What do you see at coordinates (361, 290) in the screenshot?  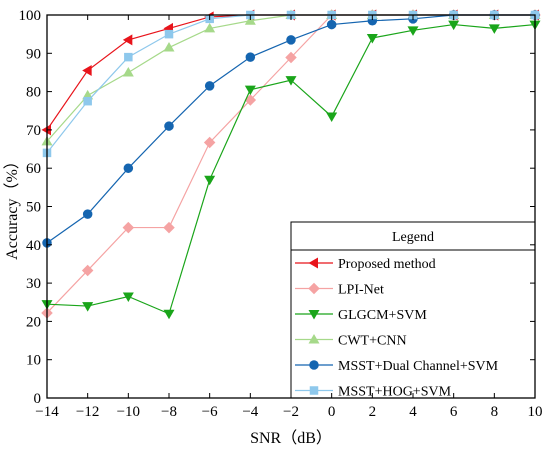 I see `legend-label: LPI-Net` at bounding box center [361, 290].